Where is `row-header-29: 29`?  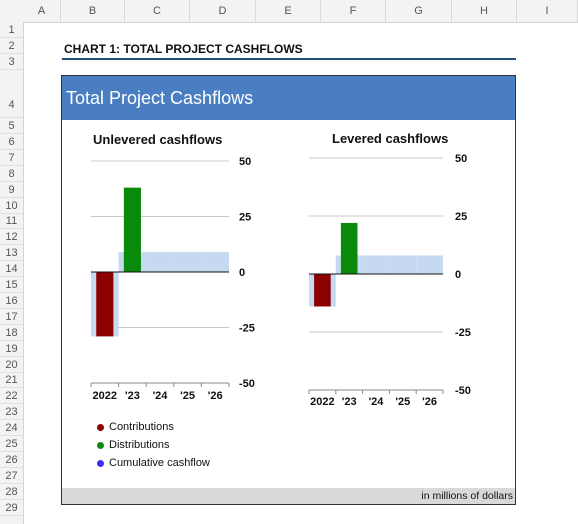 row-header-29: 29 is located at coordinates (11, 508).